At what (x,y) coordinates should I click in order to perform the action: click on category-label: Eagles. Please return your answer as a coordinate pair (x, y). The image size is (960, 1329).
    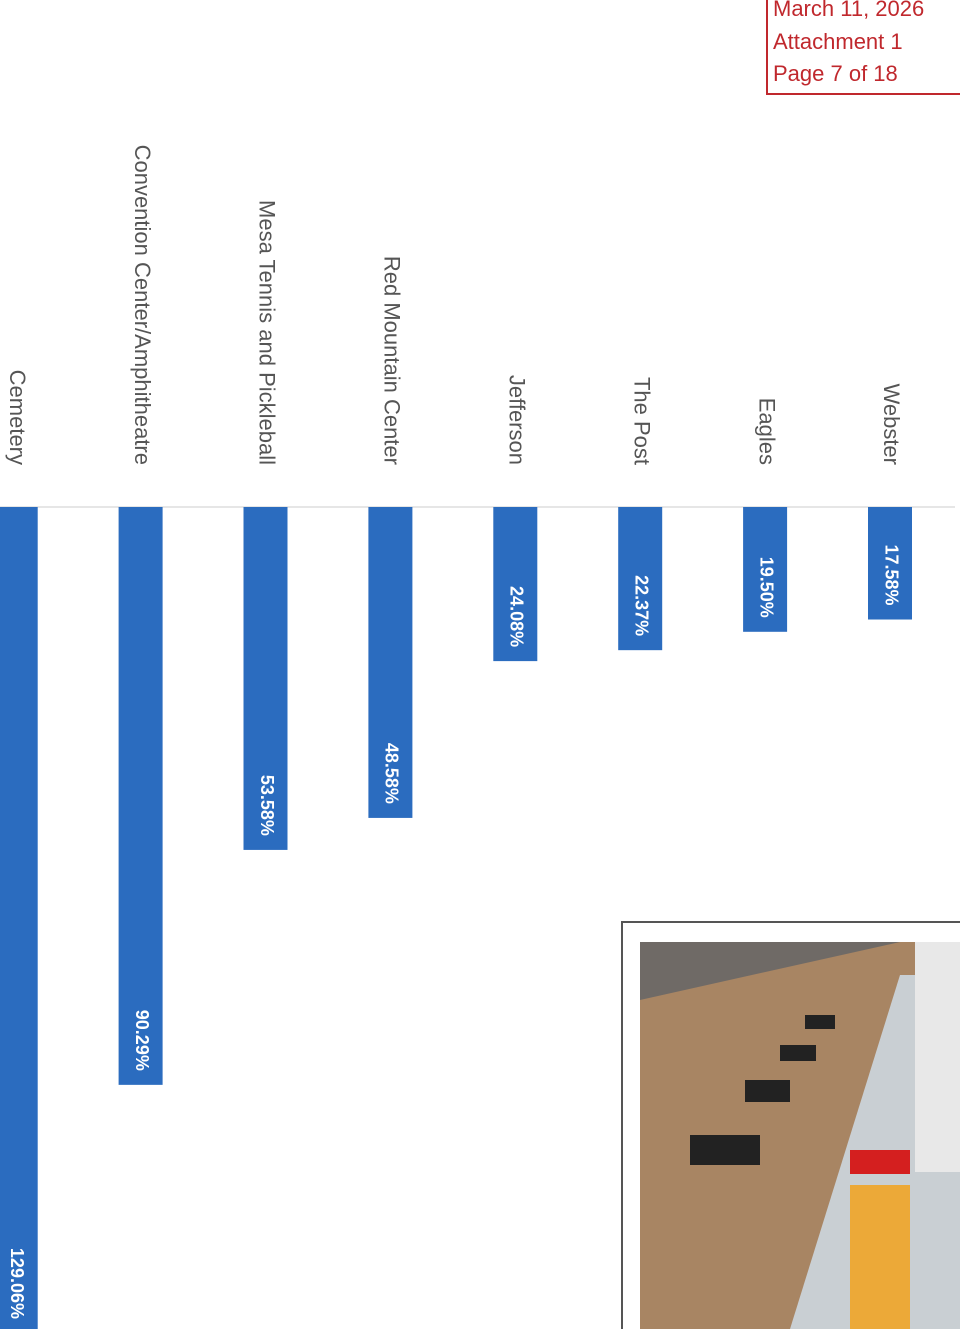
    Looking at the image, I should click on (766, 431).